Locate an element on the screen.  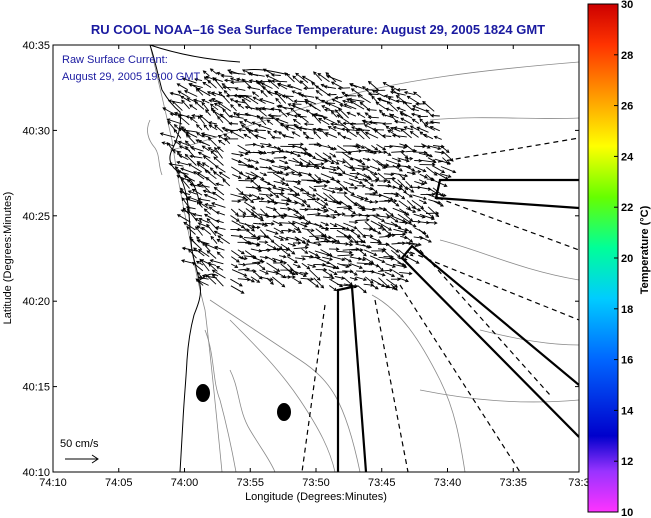
contour-line is located at coordinates (252, 420).